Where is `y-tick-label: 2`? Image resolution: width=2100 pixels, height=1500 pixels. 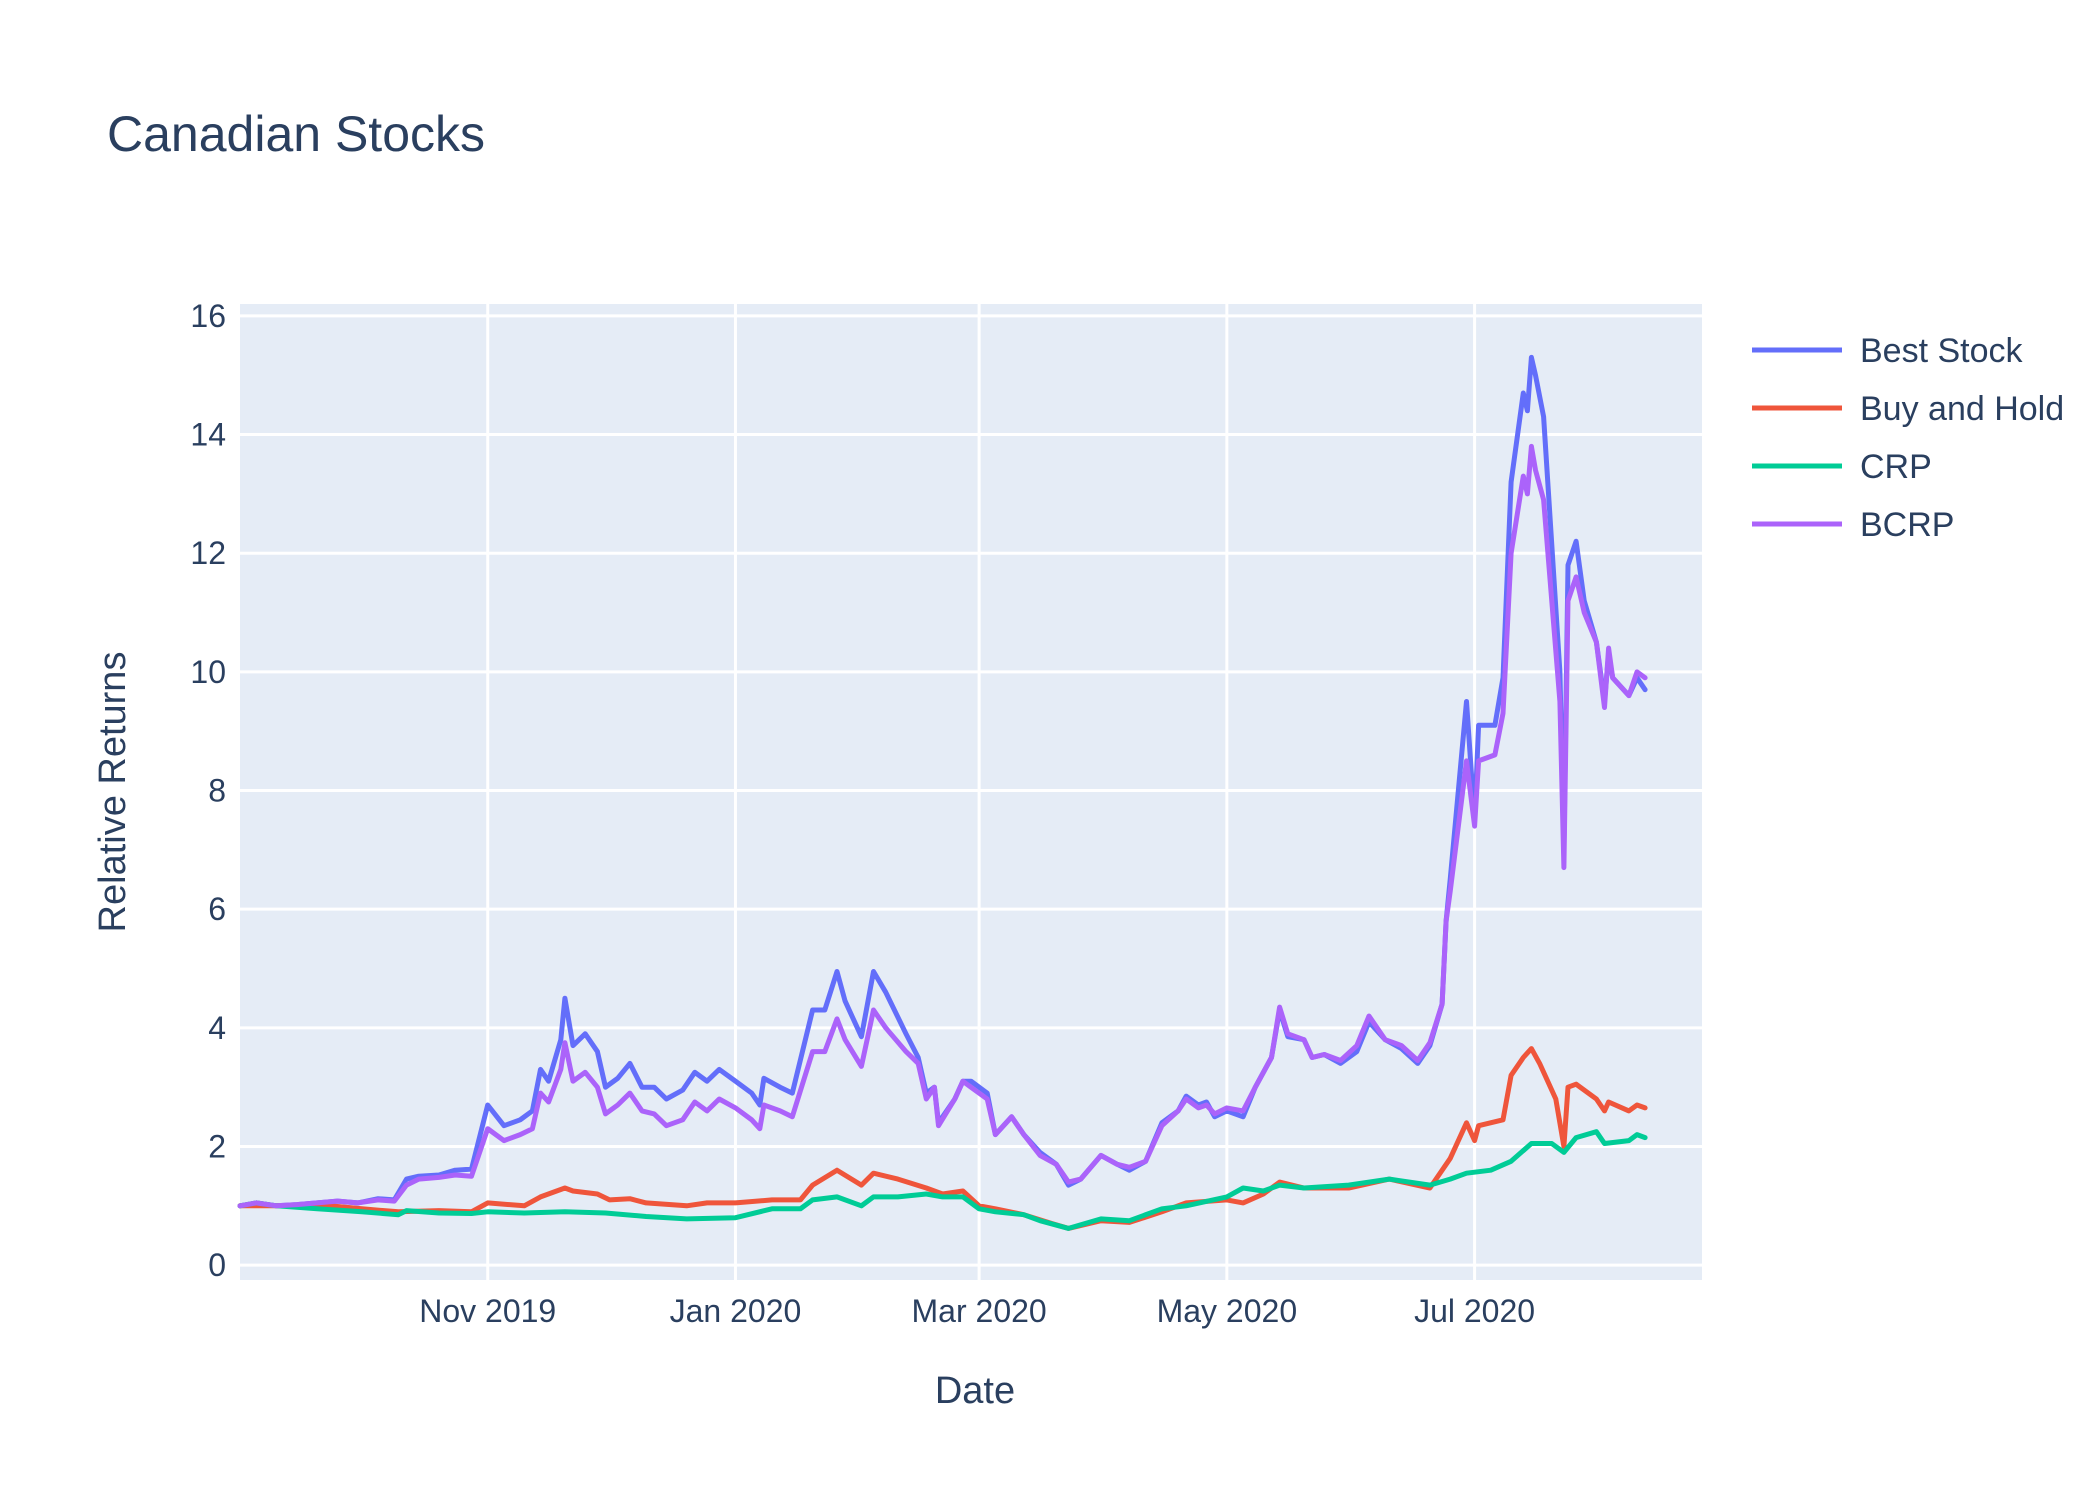 y-tick-label: 2 is located at coordinates (217, 1147).